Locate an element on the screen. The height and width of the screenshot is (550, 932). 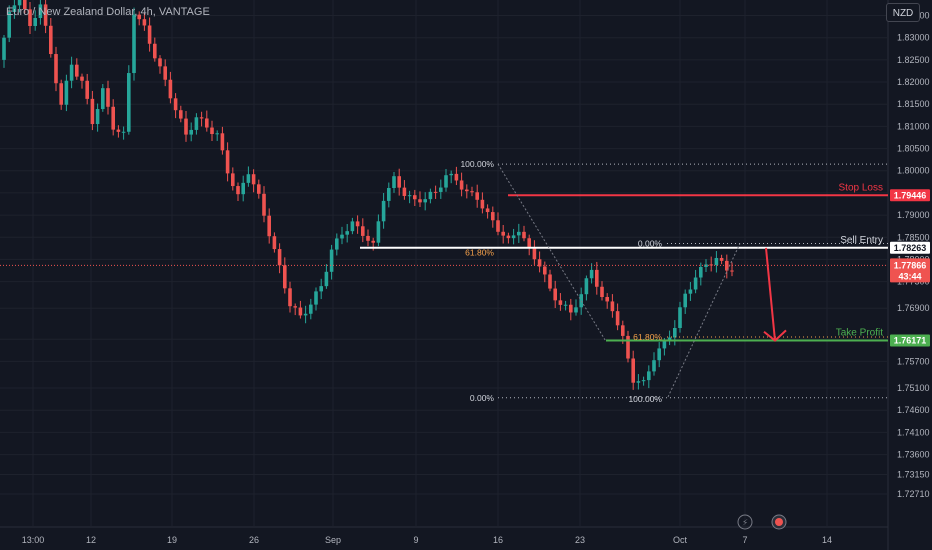
x-tick-label: 9 is located at coordinates (415, 540).